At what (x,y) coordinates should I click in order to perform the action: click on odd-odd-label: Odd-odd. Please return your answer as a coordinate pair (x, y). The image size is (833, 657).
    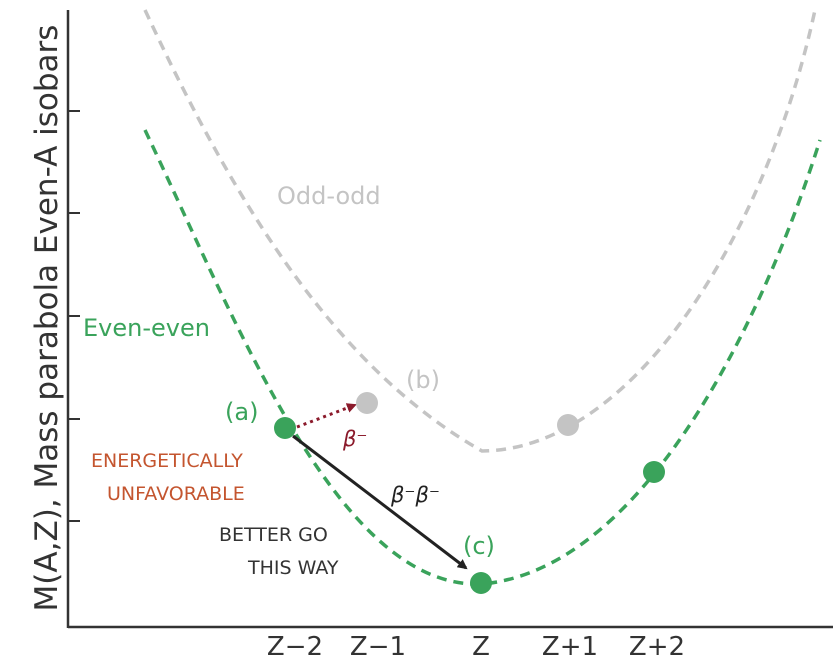
    Looking at the image, I should click on (329, 196).